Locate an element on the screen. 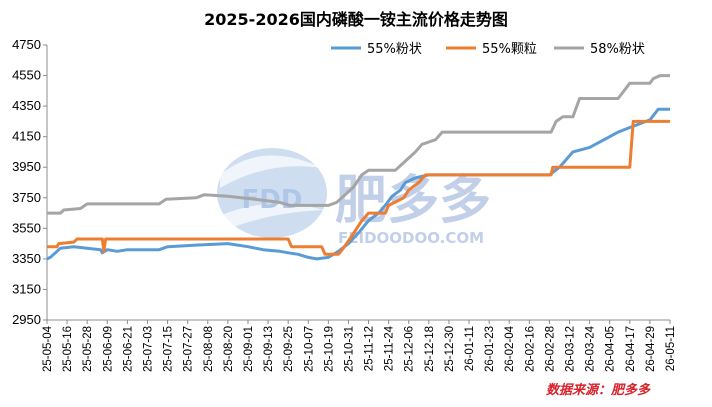 The height and width of the screenshot is (407, 712). x-tick-label: 26-03-12 is located at coordinates (571, 349).